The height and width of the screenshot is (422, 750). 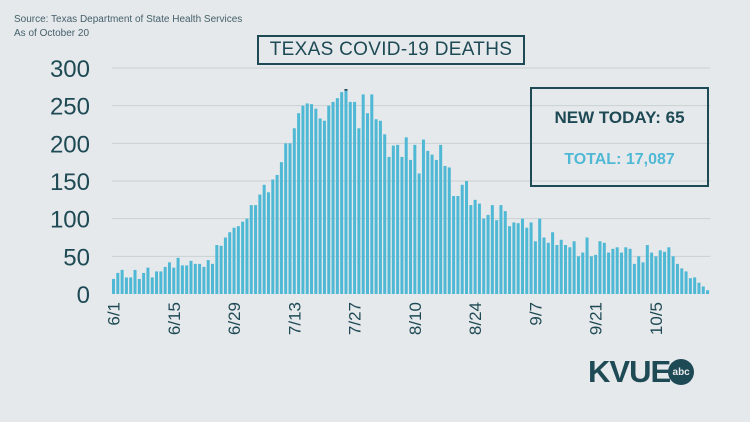 What do you see at coordinates (415, 318) in the screenshot?
I see `x-tick-label: 8/10` at bounding box center [415, 318].